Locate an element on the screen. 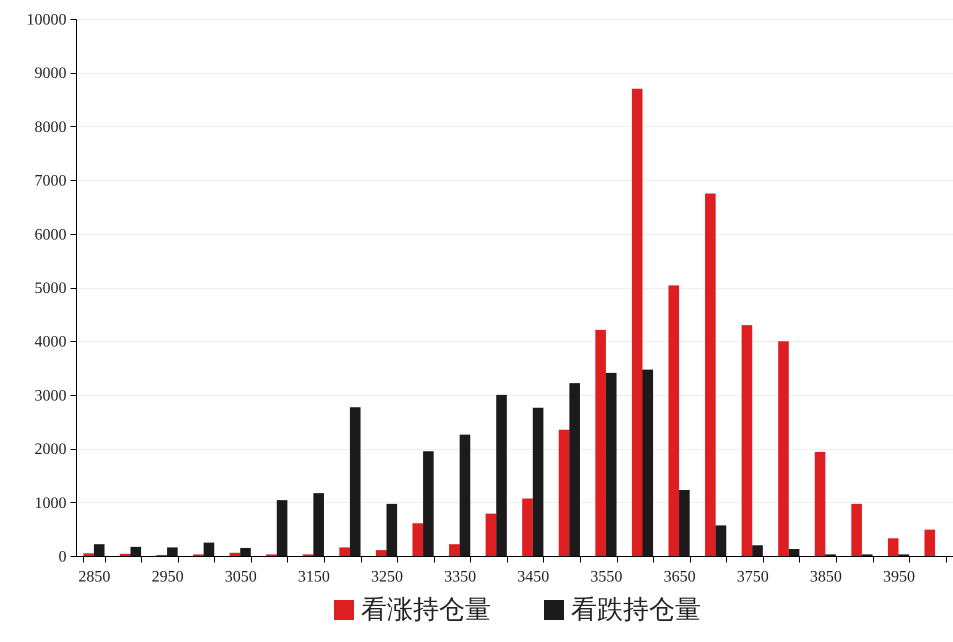  y-tick-label: 4000 is located at coordinates (50, 342).